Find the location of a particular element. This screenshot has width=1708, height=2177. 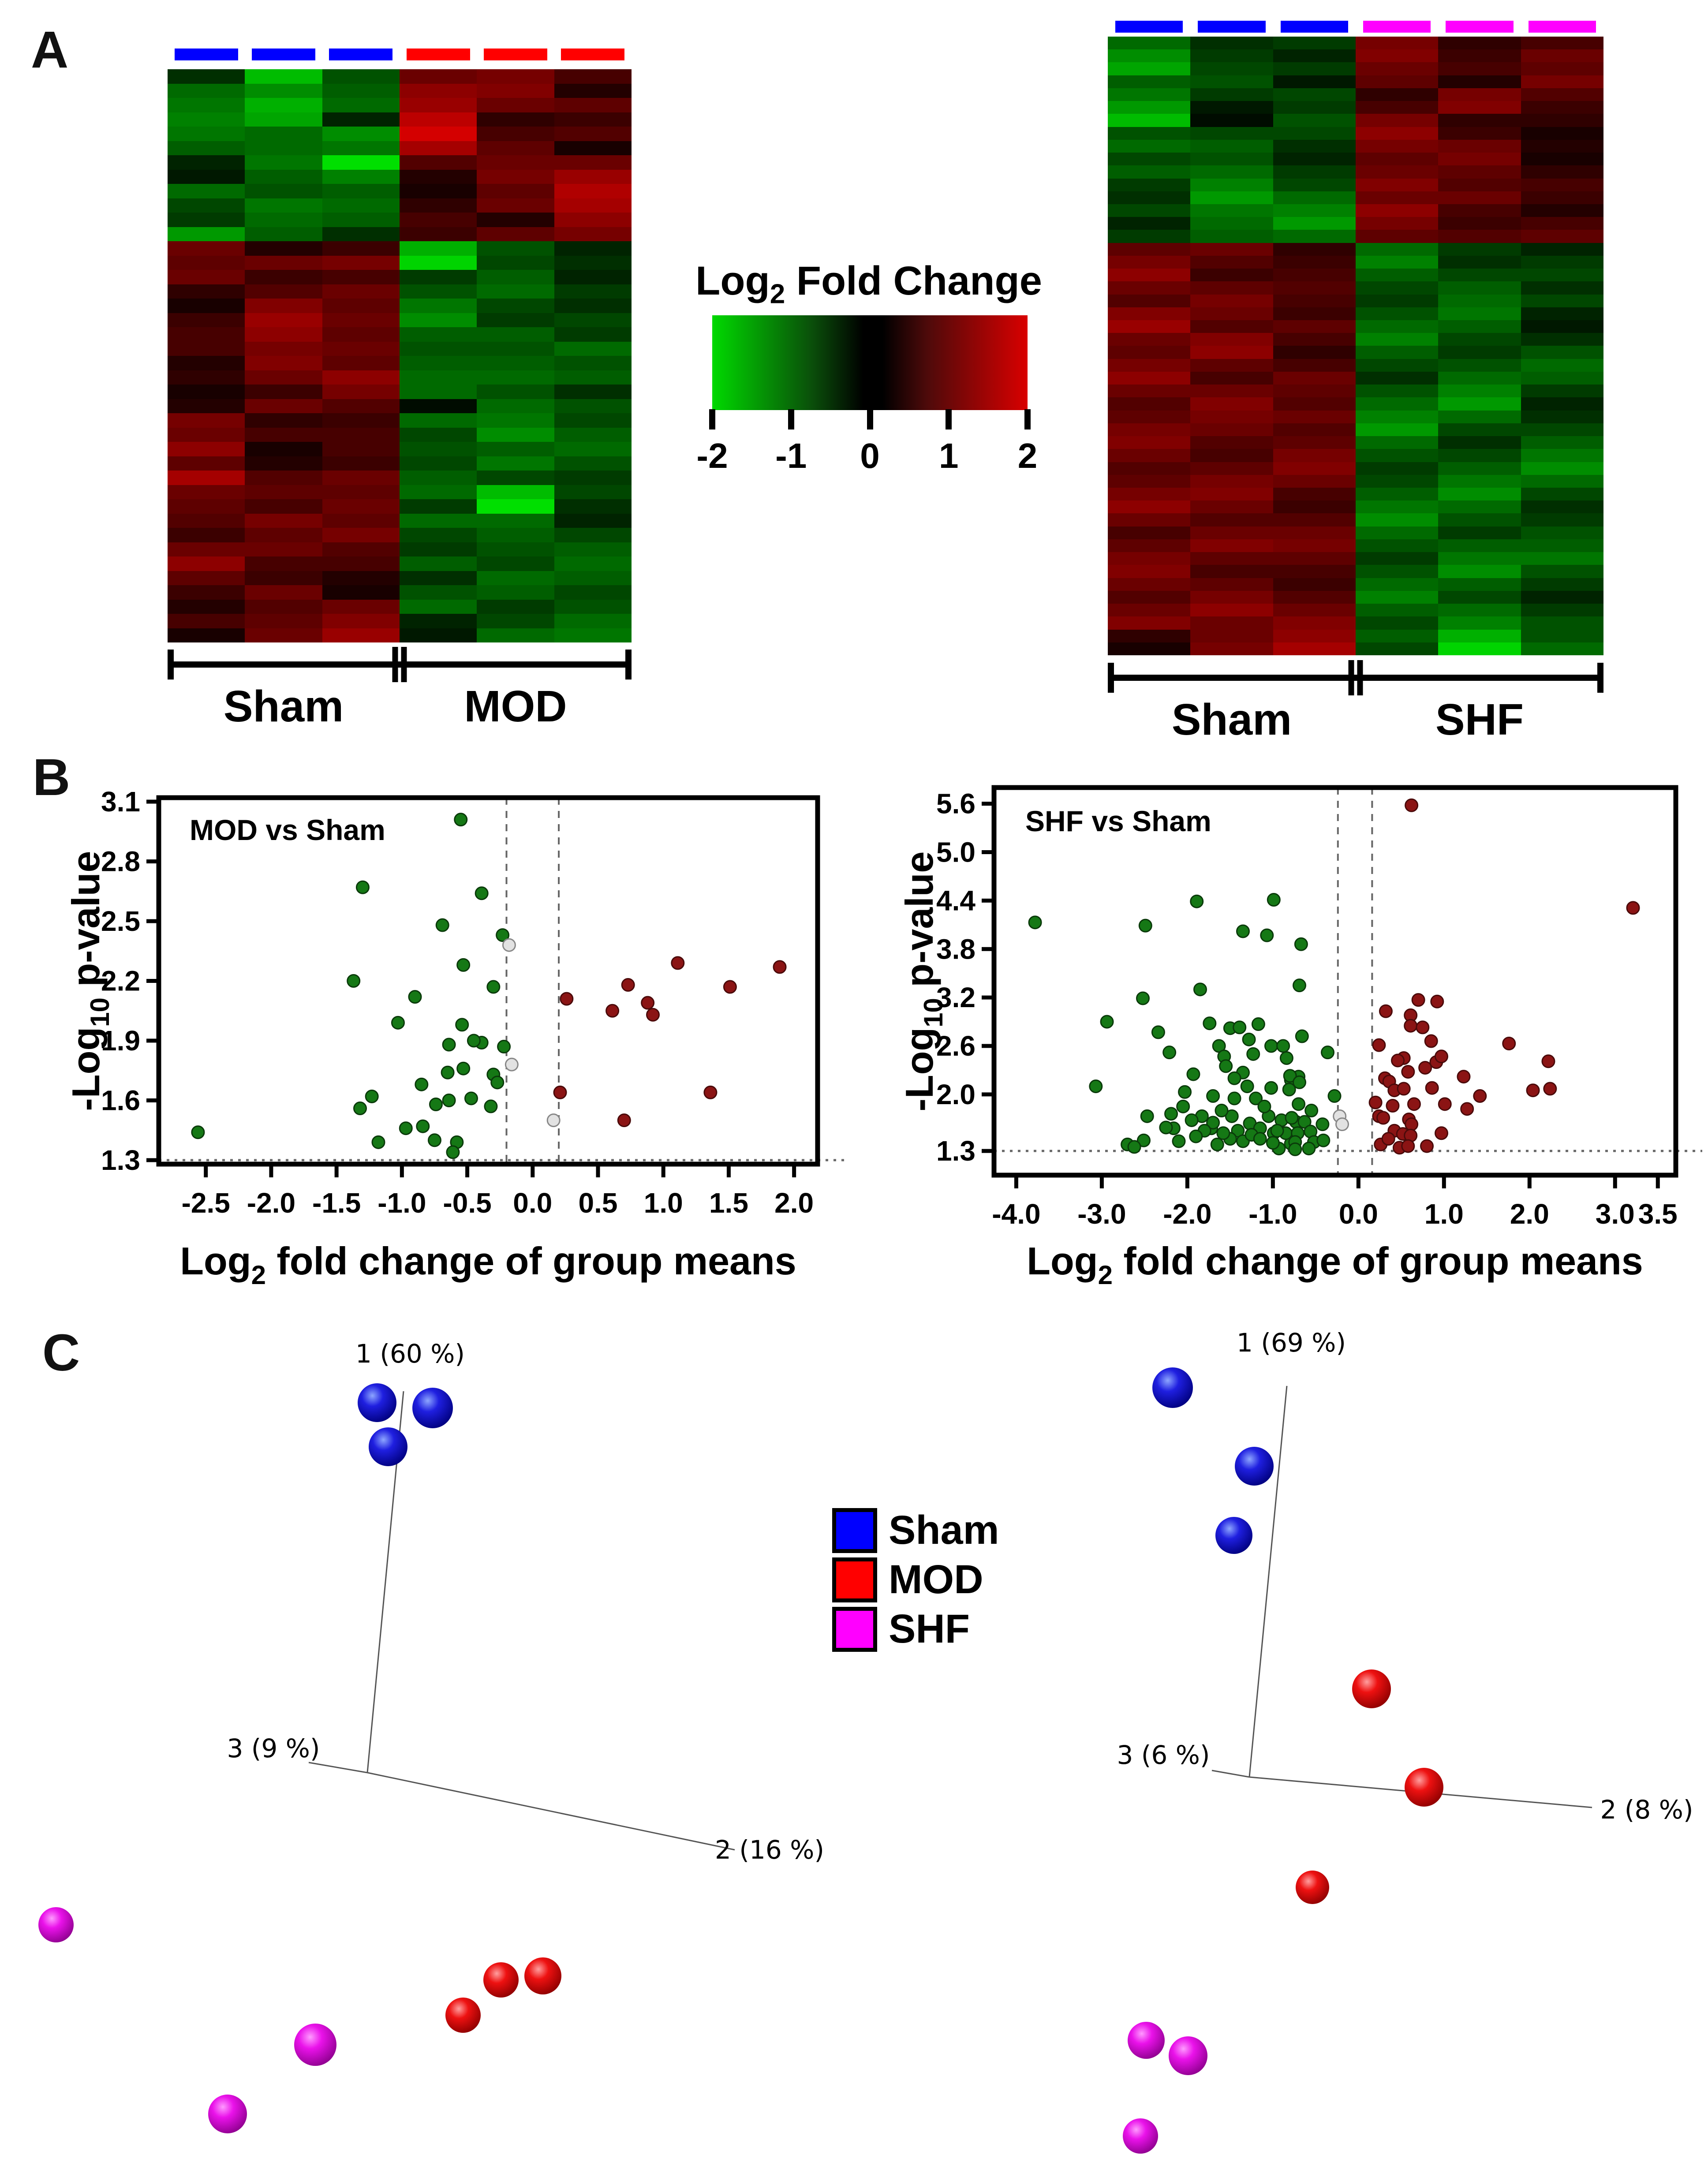

colorbar-tick-label: 1 is located at coordinates (949, 455).